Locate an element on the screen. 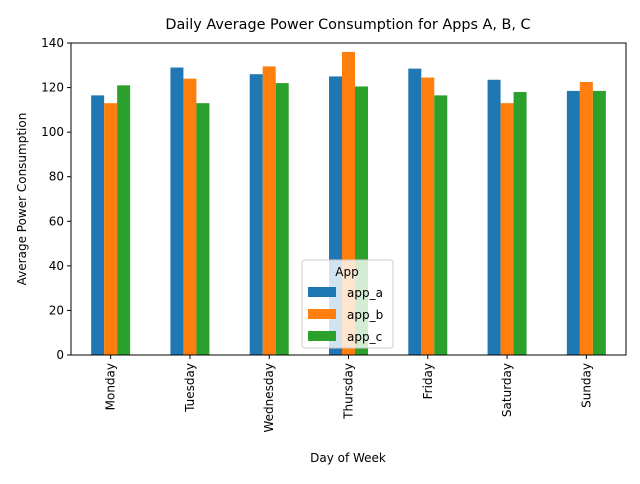 This screenshot has width=640, height=484. bar-app_b-tuesday is located at coordinates (190, 216).